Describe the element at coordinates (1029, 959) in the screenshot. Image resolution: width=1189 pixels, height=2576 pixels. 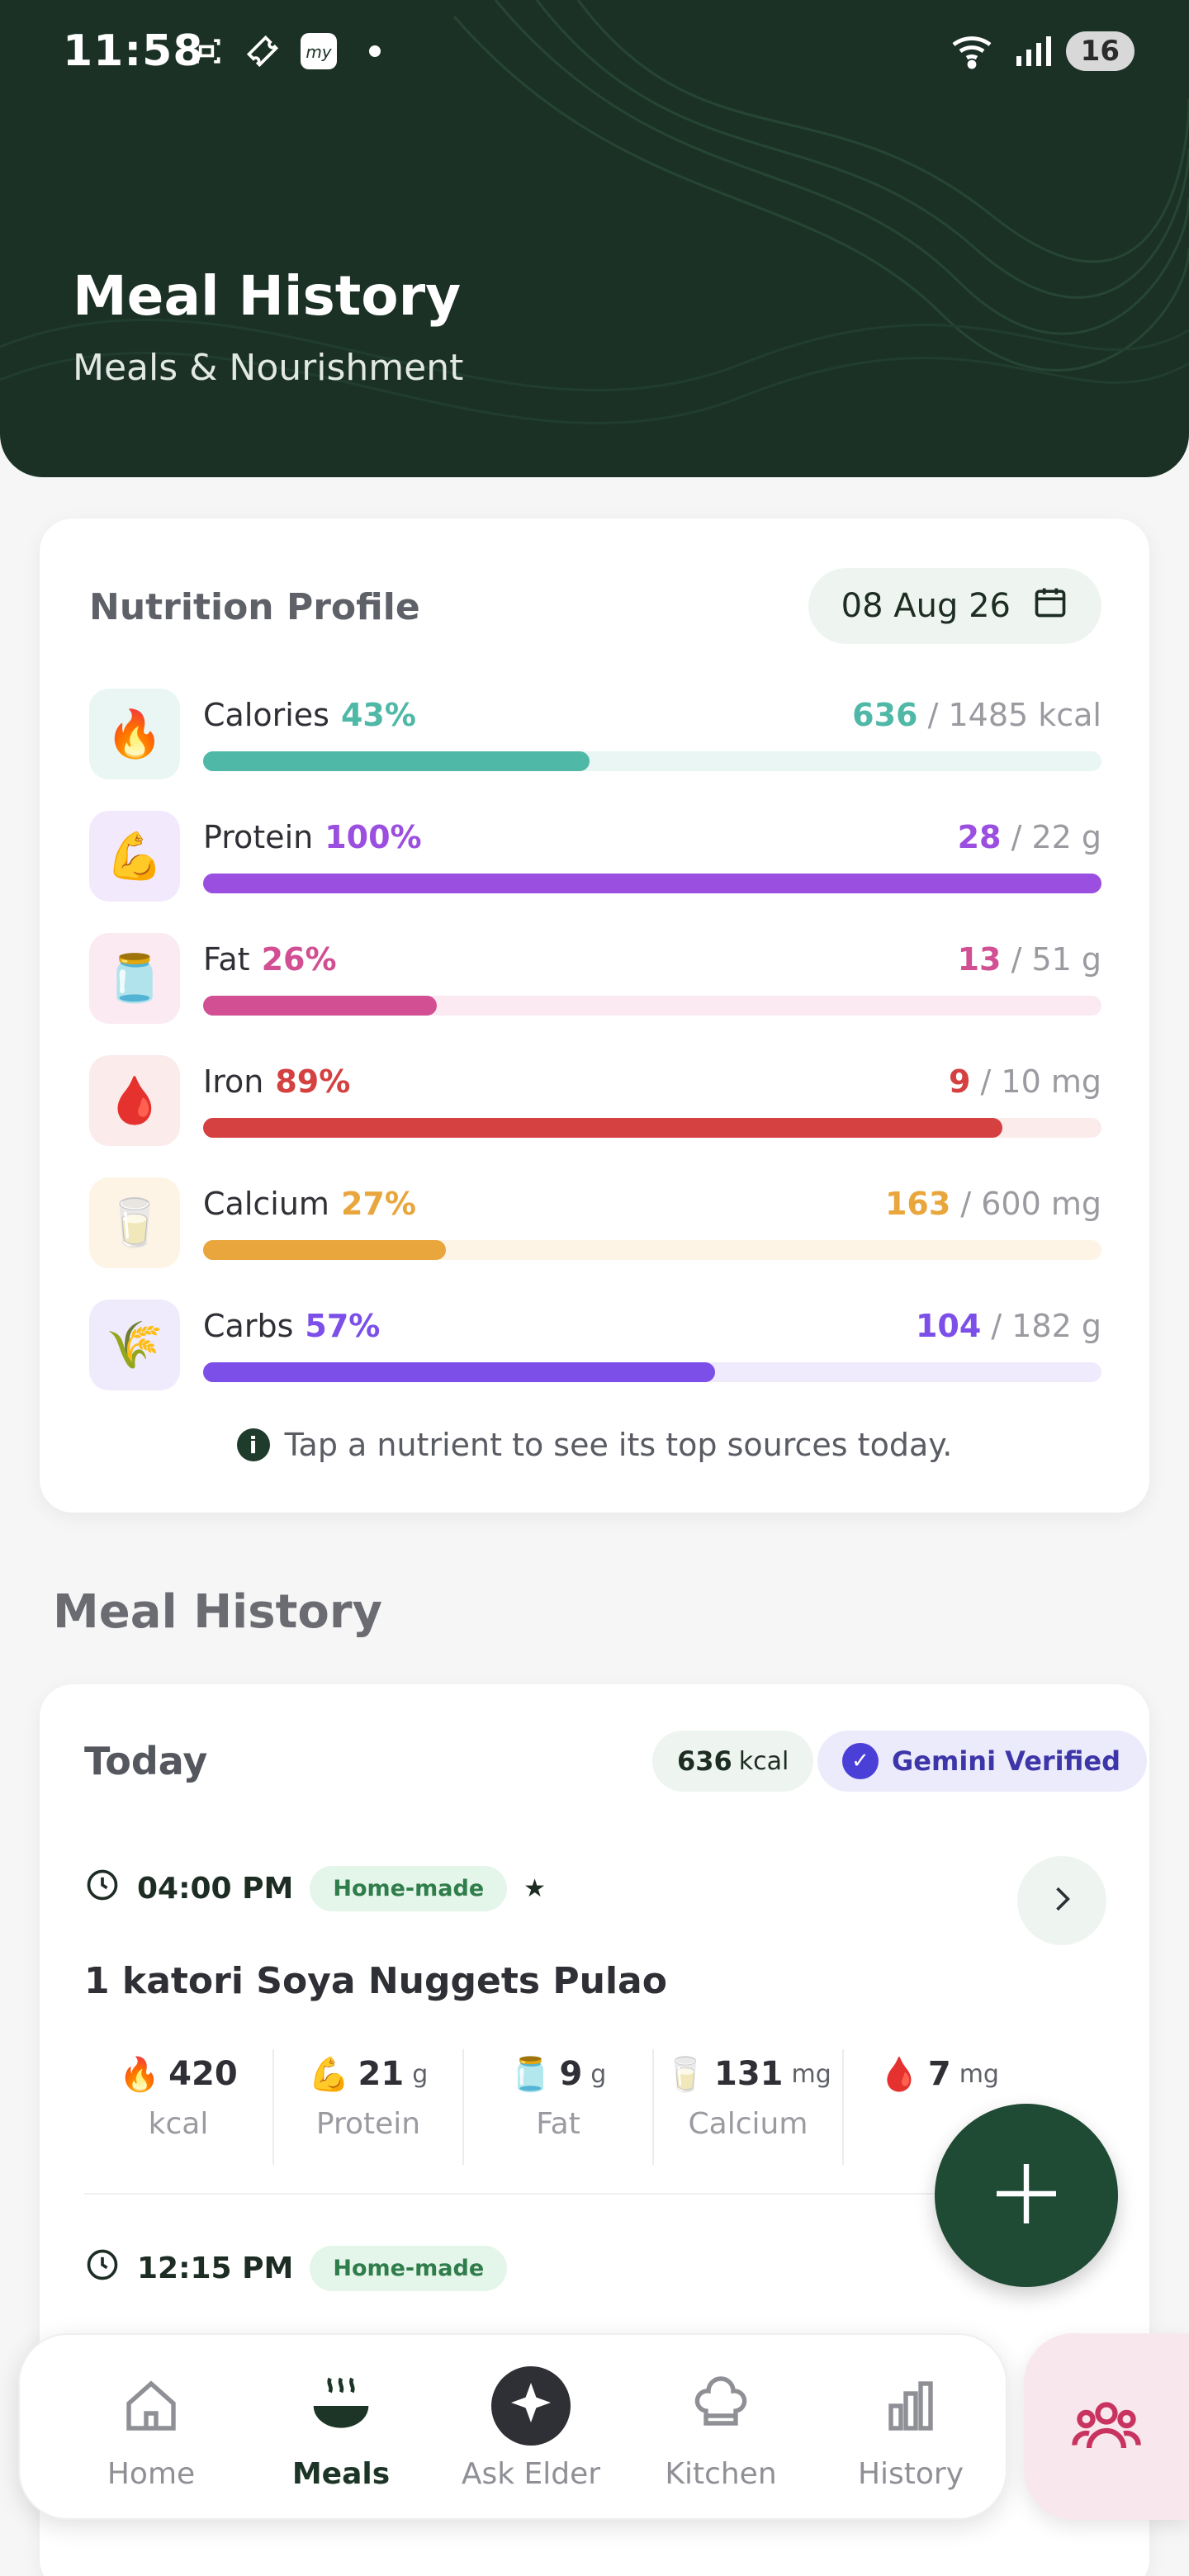
I see `nutrient-values: 13 / 51 g` at that location.